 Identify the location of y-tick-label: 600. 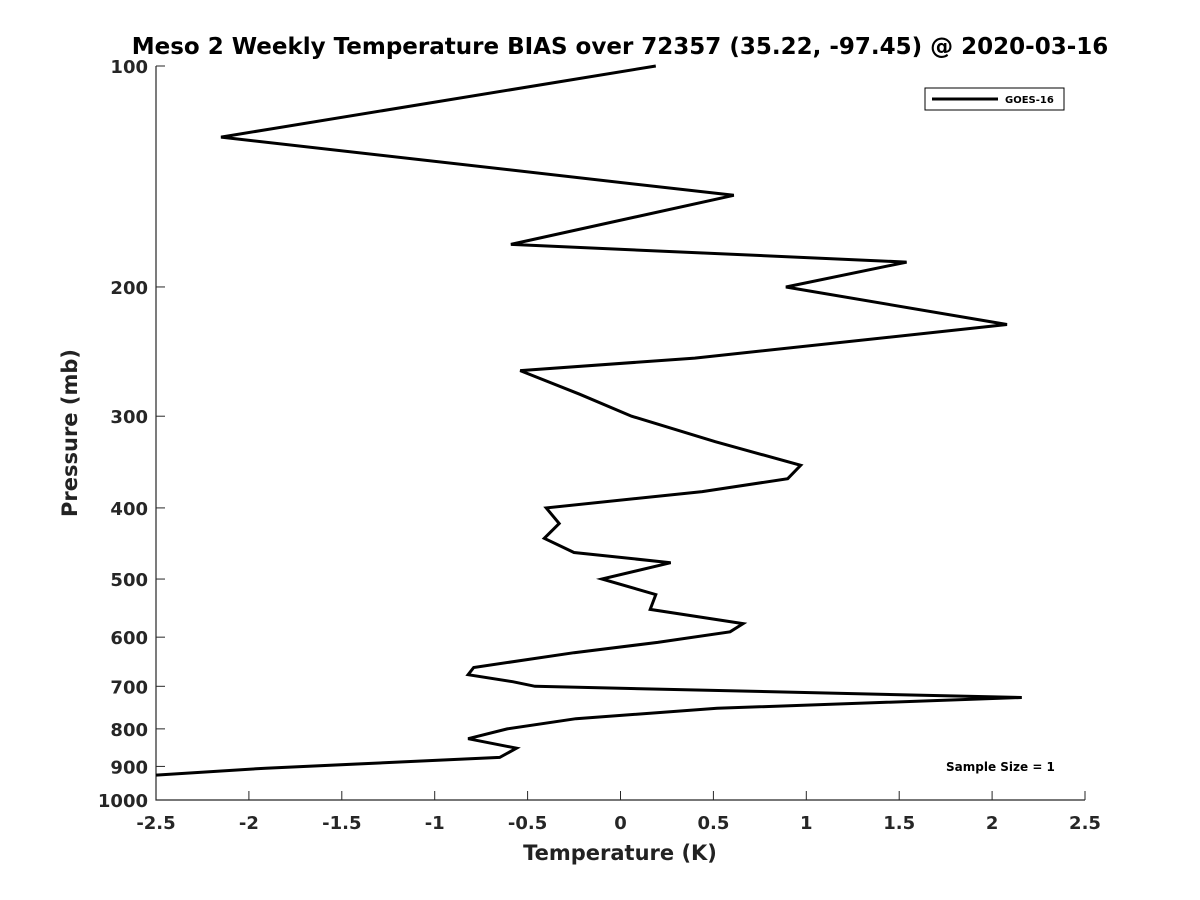
(129, 638).